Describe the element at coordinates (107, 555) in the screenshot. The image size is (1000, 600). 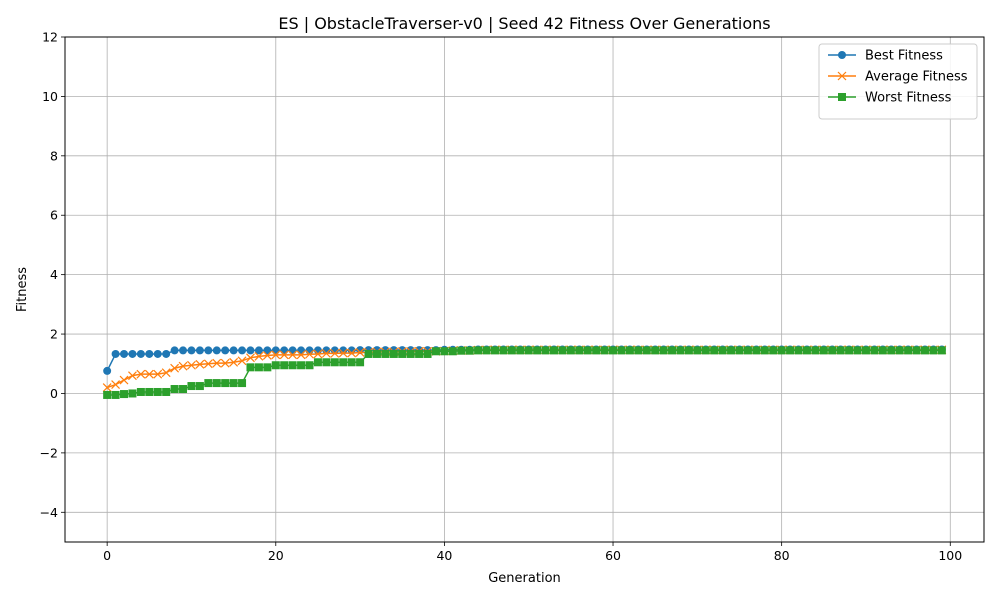
I see `x-tick-label: 0` at that location.